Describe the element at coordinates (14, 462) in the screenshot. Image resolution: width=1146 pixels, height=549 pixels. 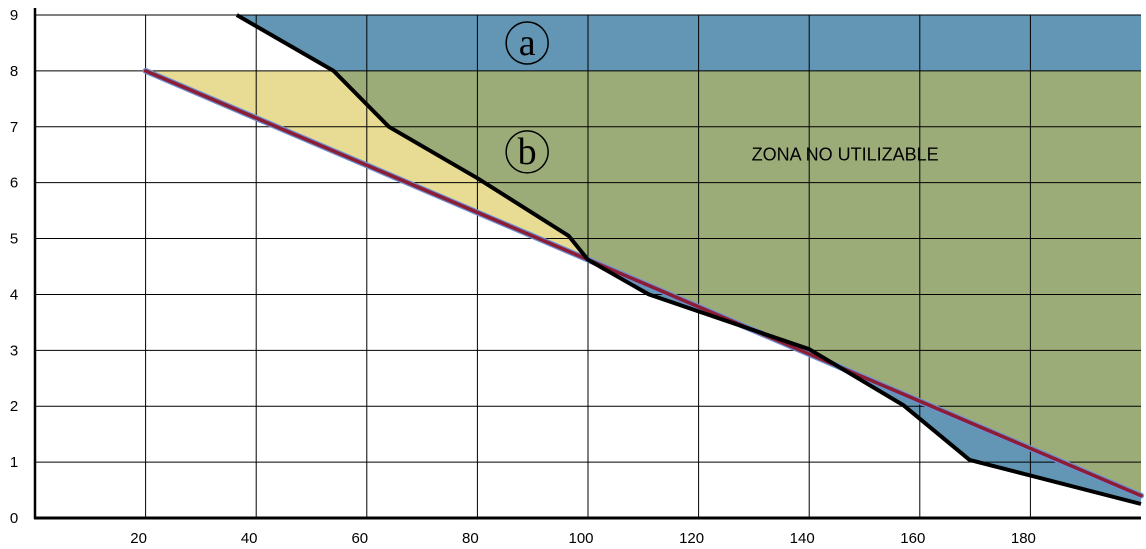
I see `y-tick-label: 1` at that location.